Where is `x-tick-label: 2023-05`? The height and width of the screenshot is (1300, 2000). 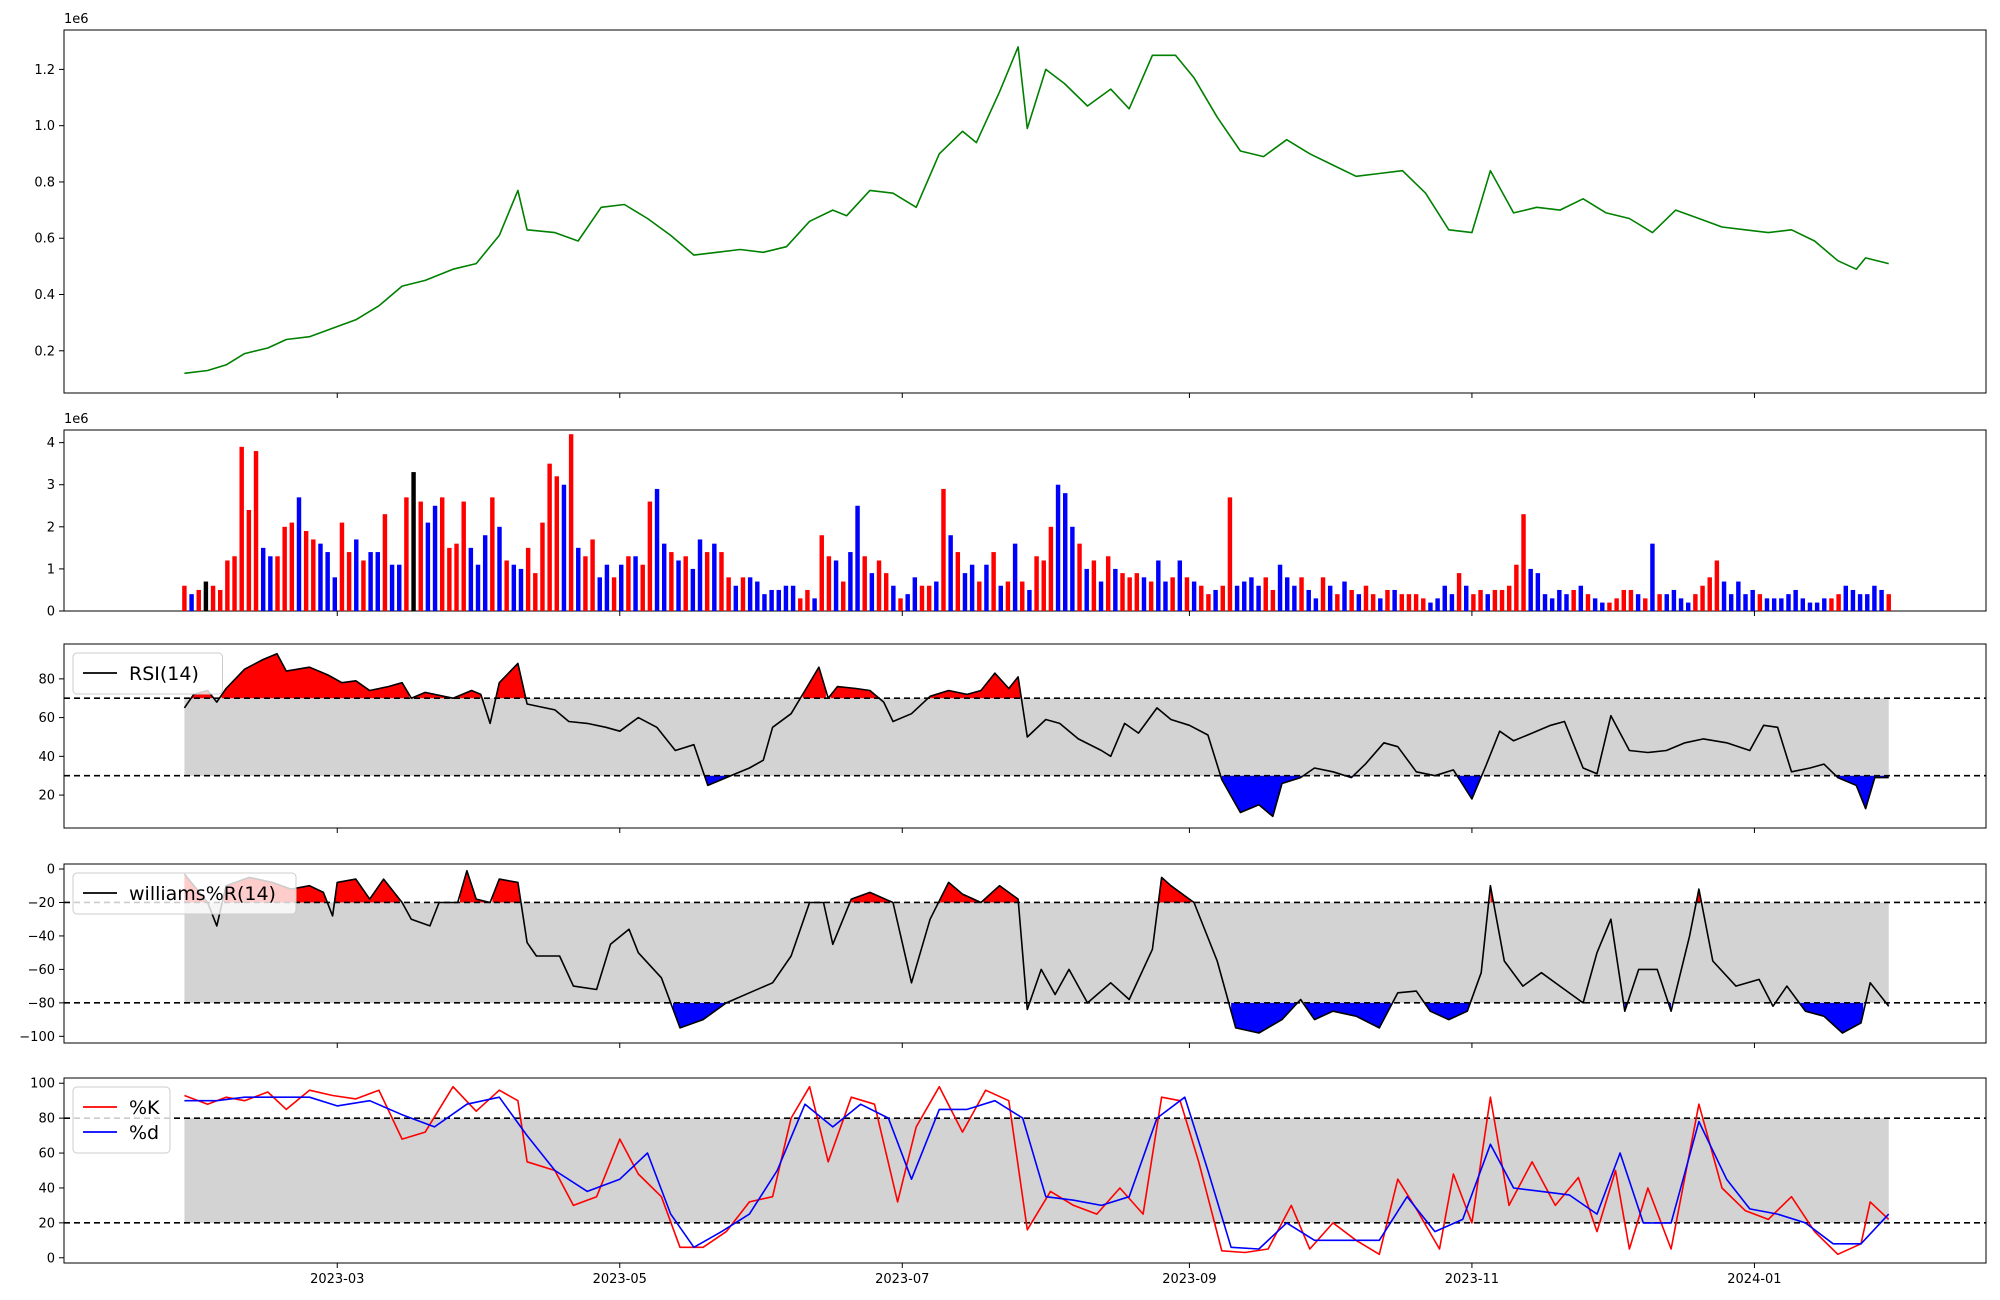 x-tick-label: 2023-05 is located at coordinates (620, 1279).